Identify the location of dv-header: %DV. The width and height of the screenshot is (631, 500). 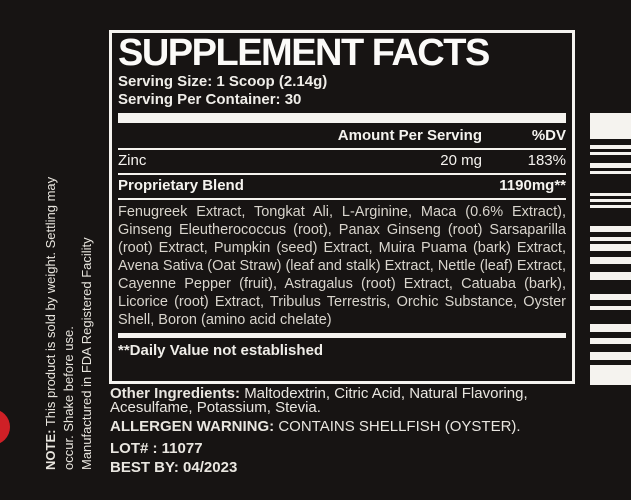
(548, 135).